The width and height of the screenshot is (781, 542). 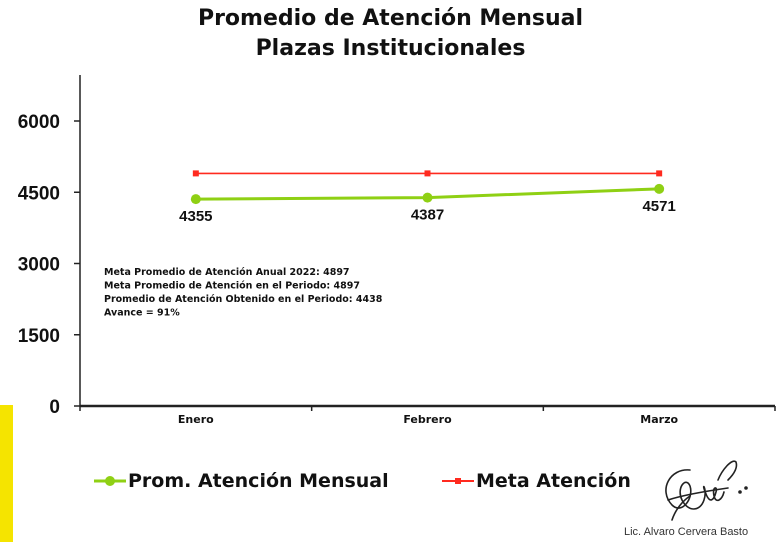 I want to click on x-tick-label: Enero, so click(x=196, y=419).